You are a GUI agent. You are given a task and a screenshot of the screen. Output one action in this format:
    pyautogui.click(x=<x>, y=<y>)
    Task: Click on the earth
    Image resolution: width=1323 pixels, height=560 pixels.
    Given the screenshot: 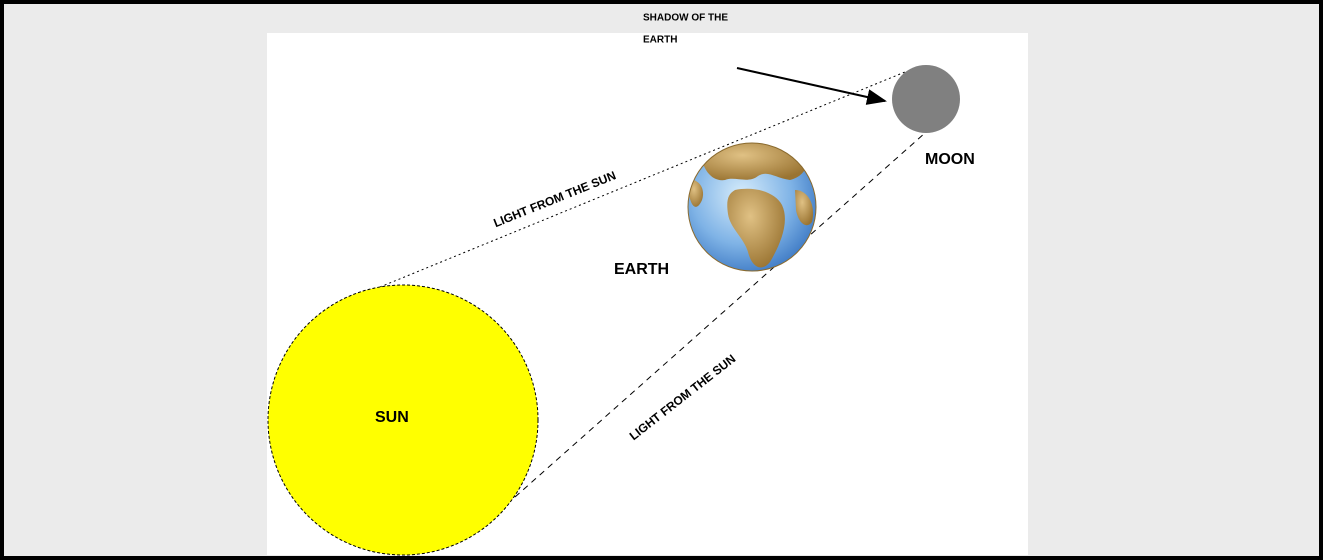 What is the action you would take?
    pyautogui.click(x=752, y=207)
    